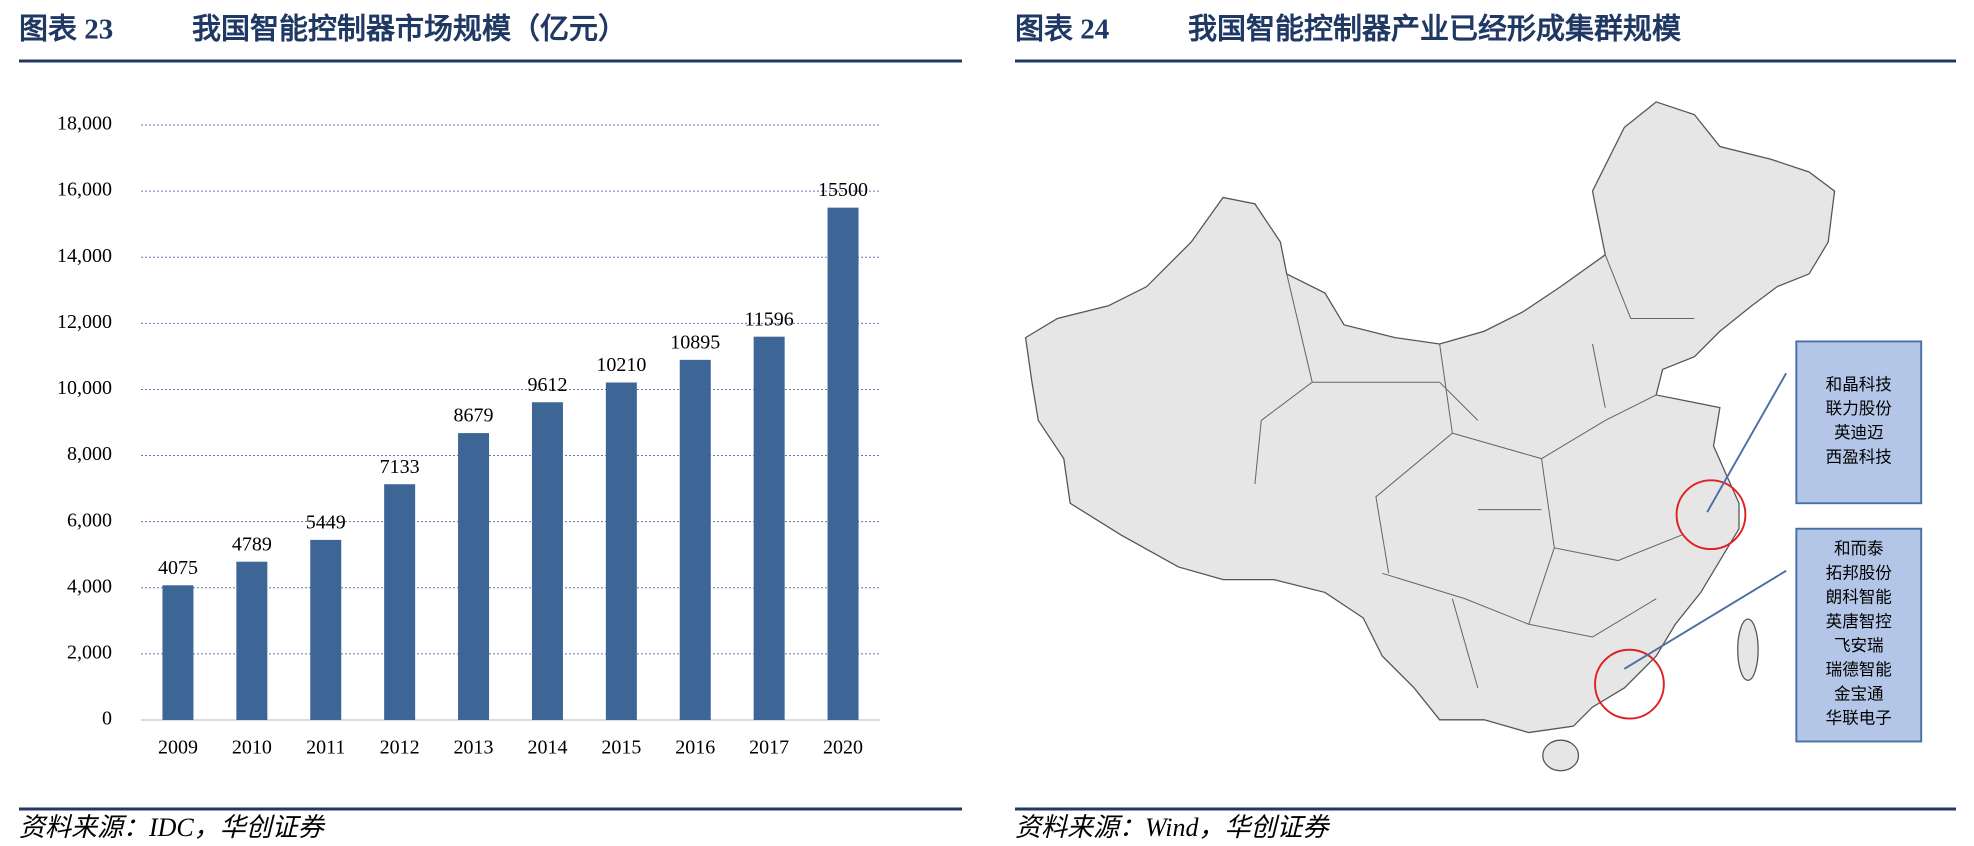 This screenshot has height=846, width=1974. What do you see at coordinates (1435, 29) in the screenshot?
I see `map-title: 我国智能控制器产业已经形成集群规模` at bounding box center [1435, 29].